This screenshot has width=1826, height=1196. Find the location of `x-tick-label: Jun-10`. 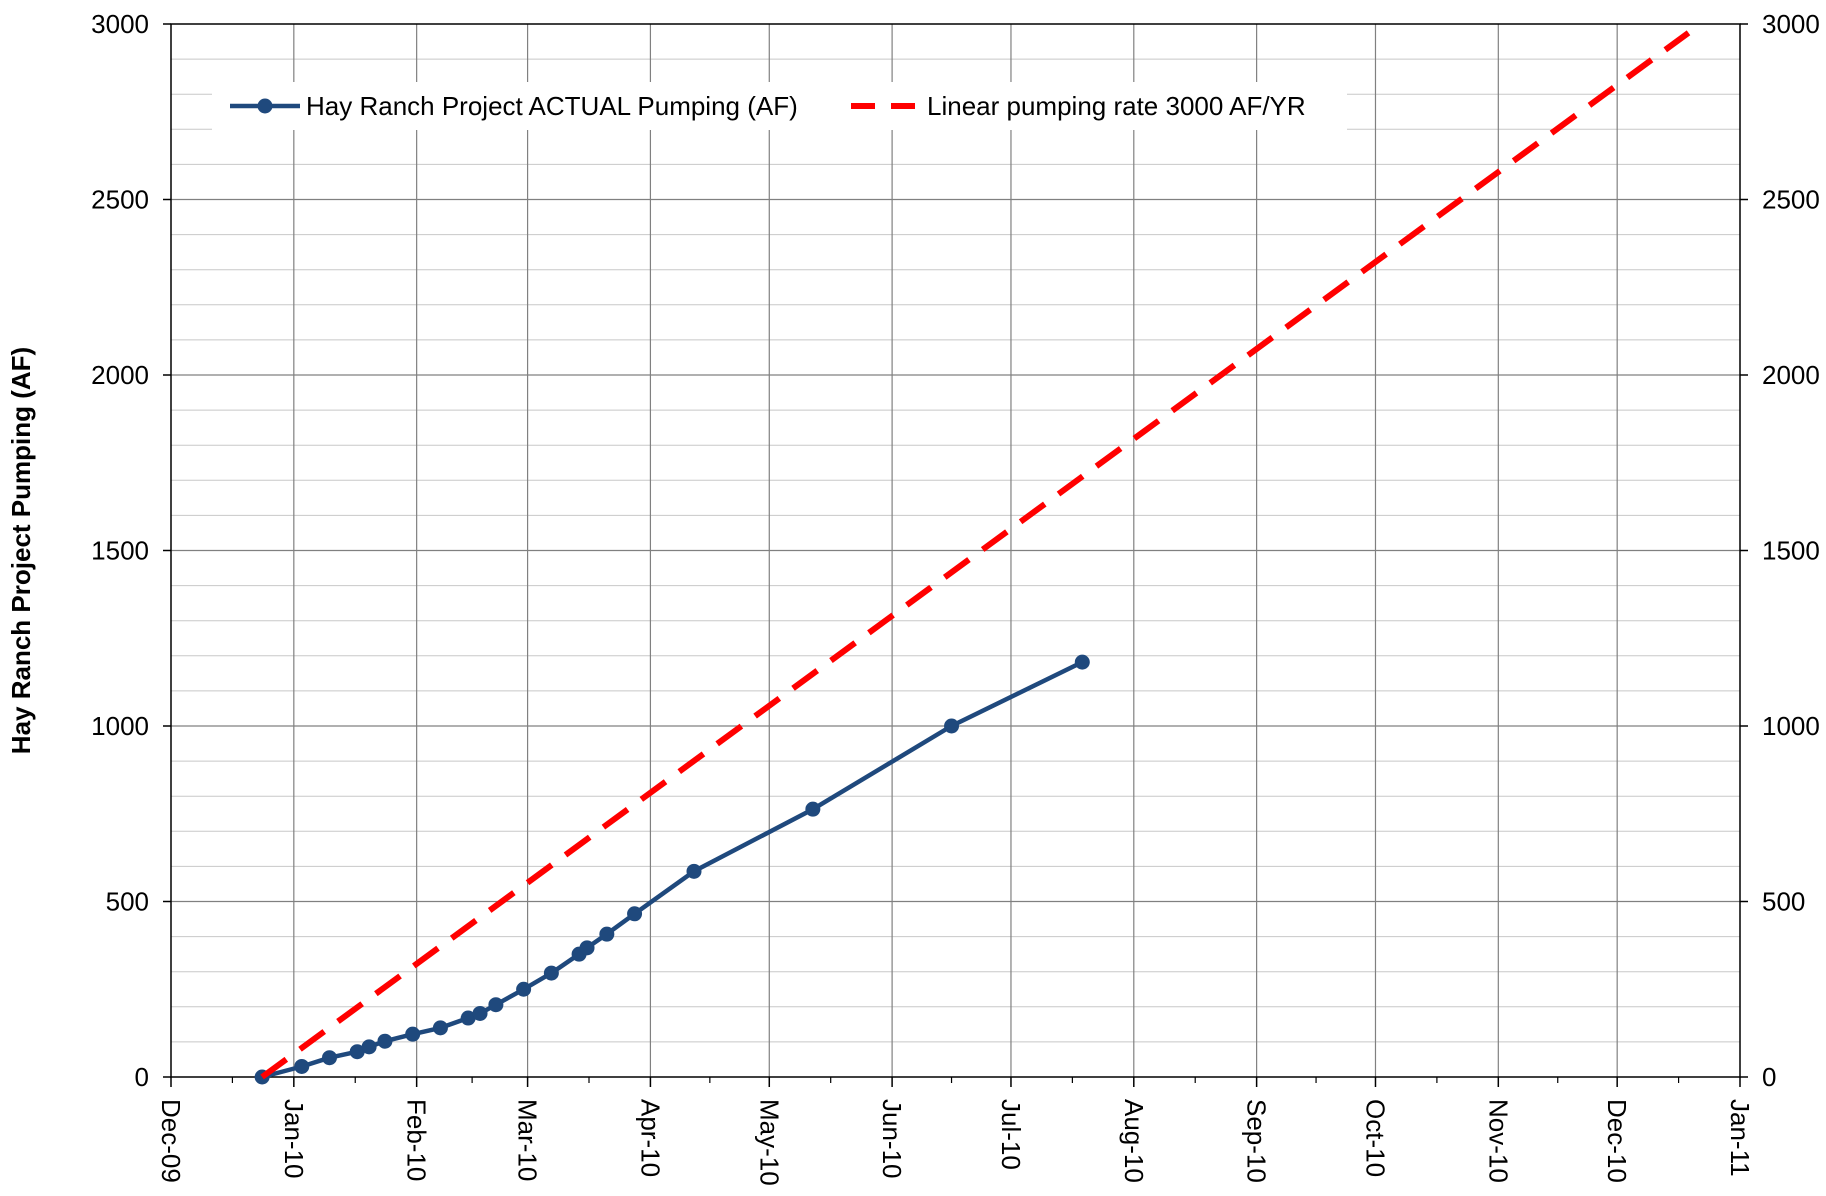

x-tick-label: Jun-10 is located at coordinates (892, 1139).